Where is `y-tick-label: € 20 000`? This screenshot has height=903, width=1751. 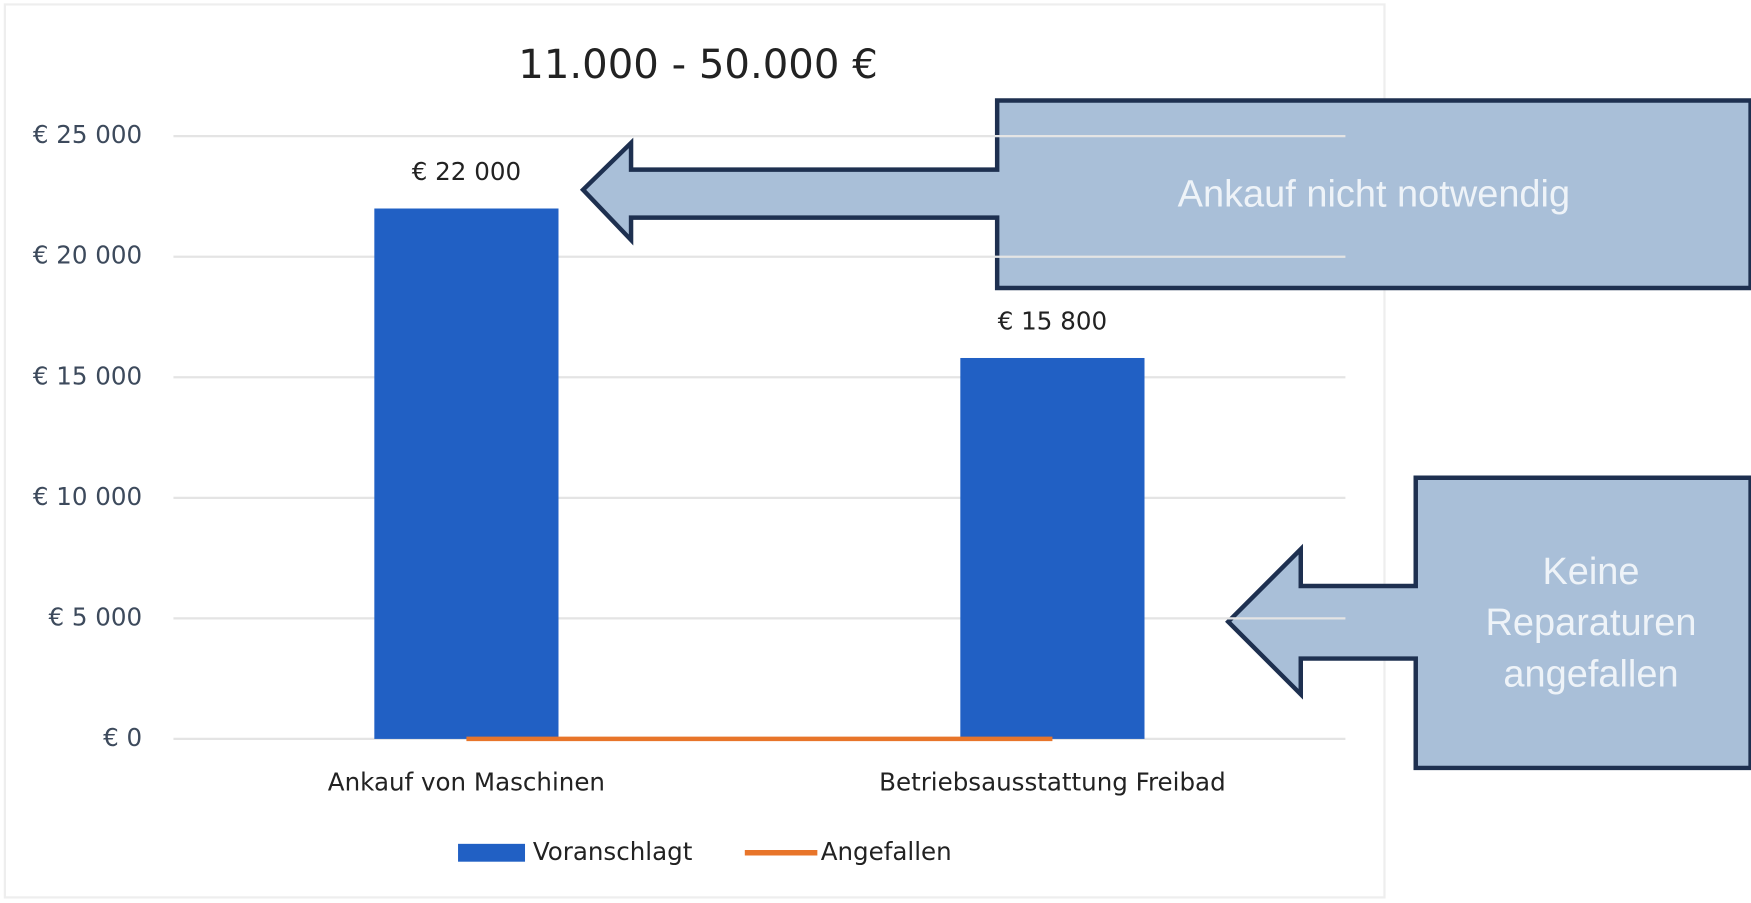 y-tick-label: € 20 000 is located at coordinates (87, 255).